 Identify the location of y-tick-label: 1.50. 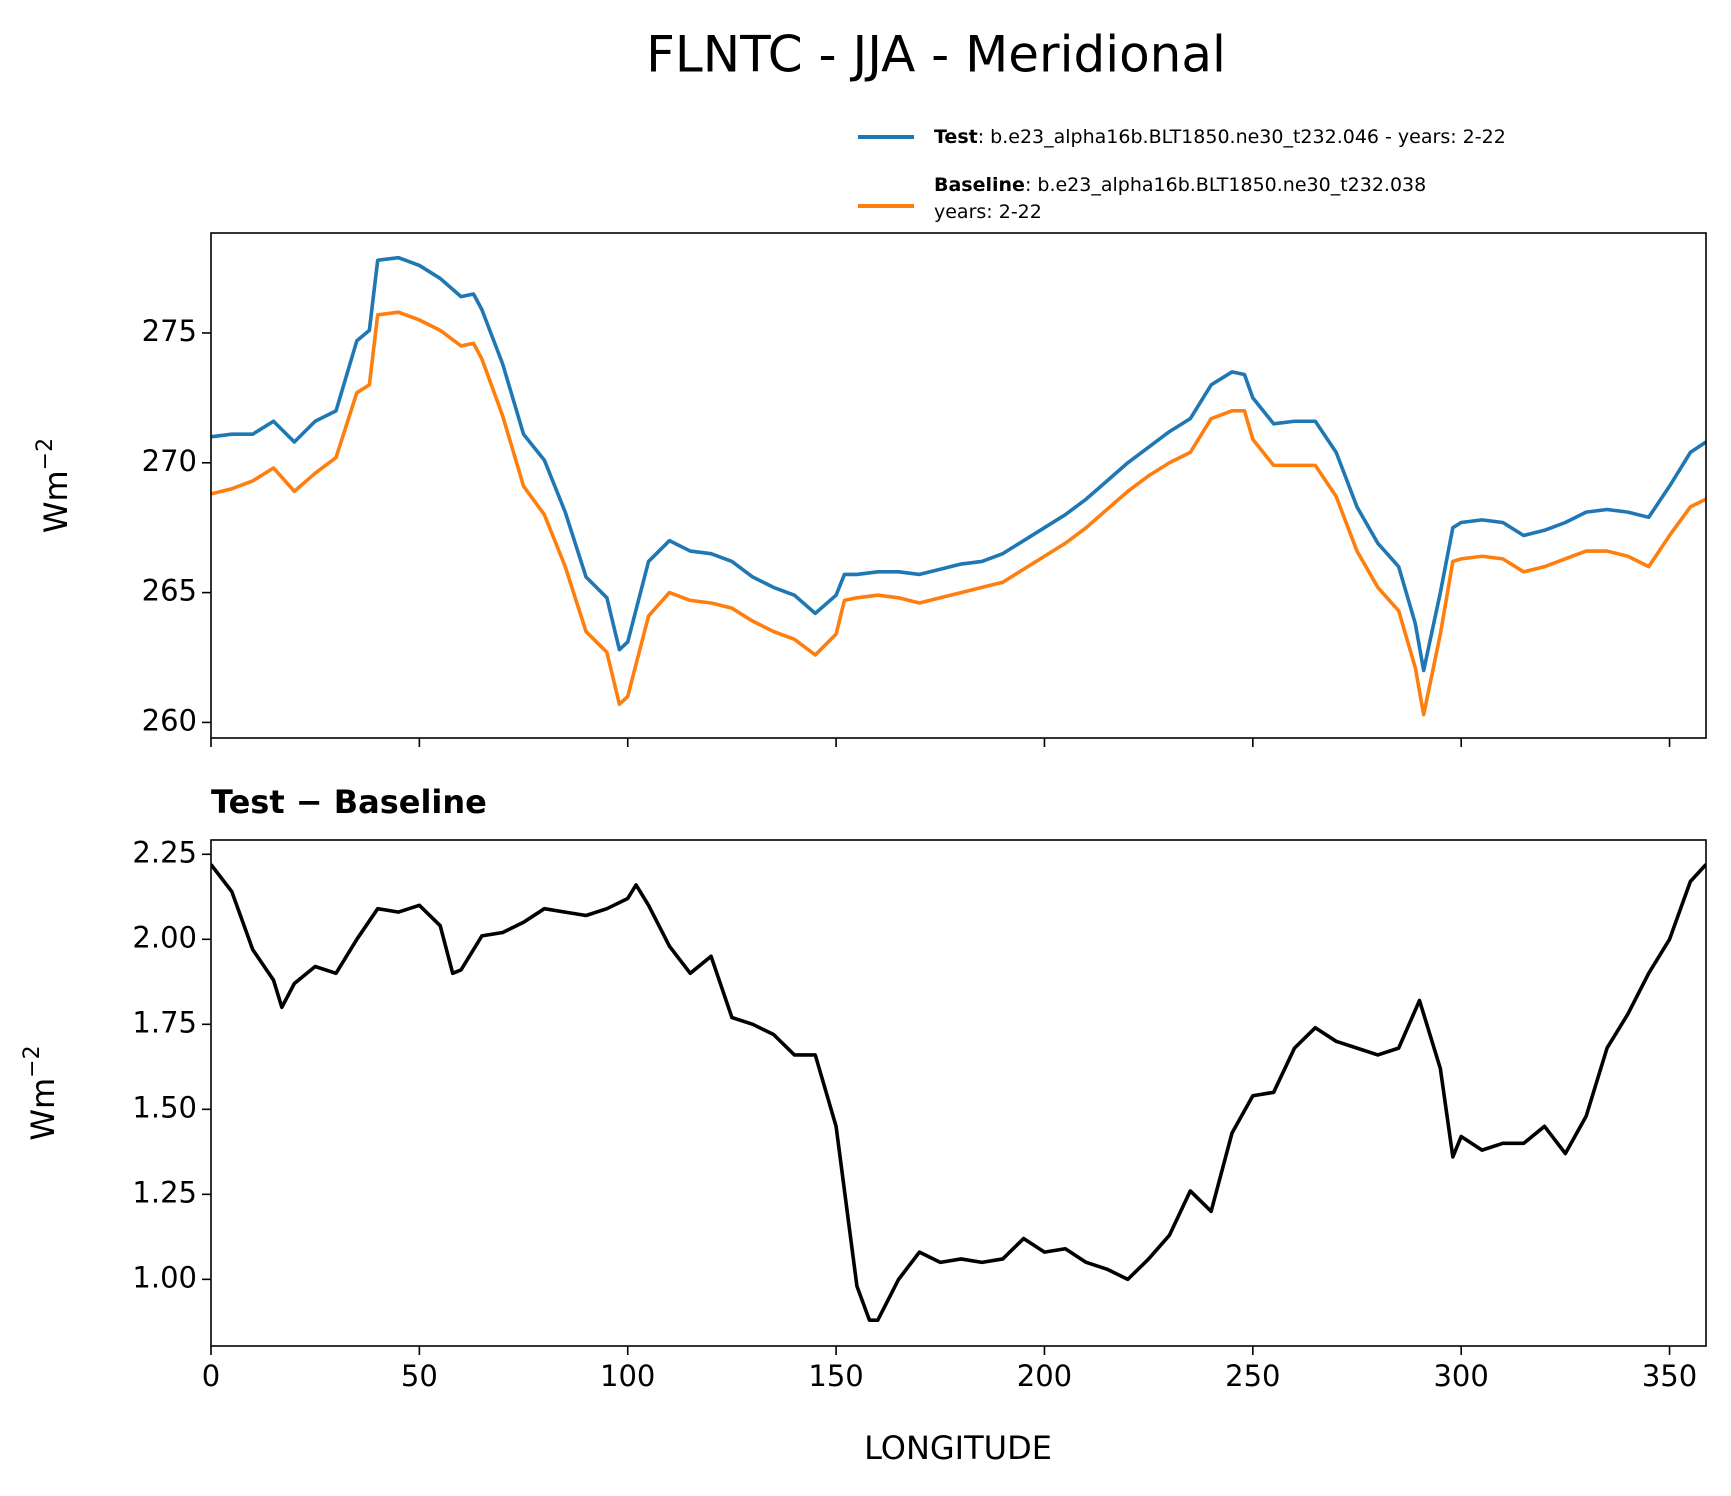
(164, 1107).